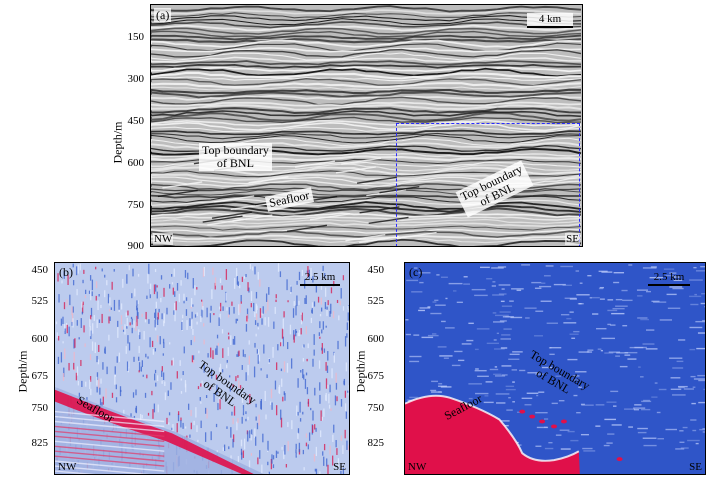  I want to click on y-tick: 300, so click(136, 79).